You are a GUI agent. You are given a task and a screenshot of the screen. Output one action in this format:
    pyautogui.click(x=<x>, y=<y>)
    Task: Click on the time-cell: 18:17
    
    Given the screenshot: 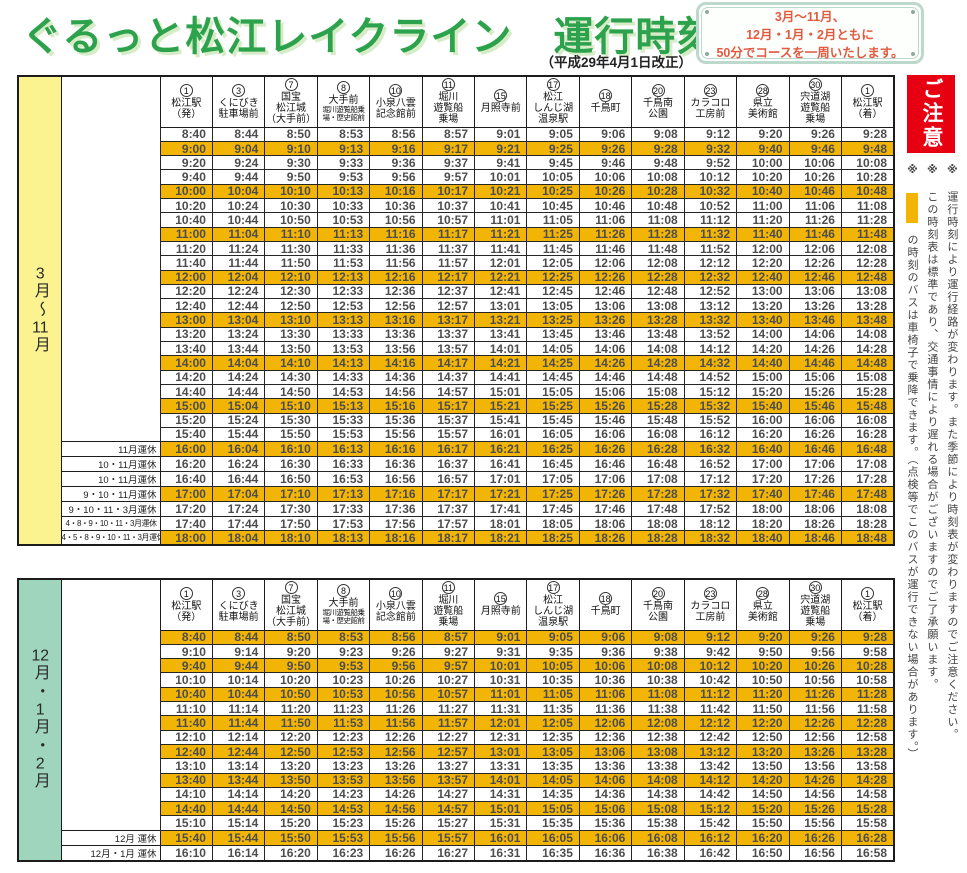 What is the action you would take?
    pyautogui.click(x=448, y=538)
    